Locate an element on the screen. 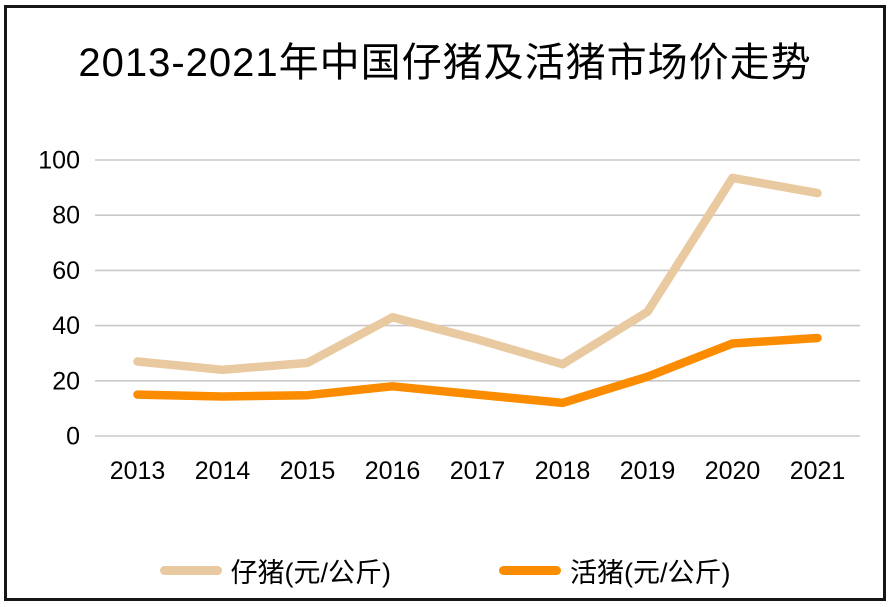 The height and width of the screenshot is (607, 890). x-tick-label: 2020 is located at coordinates (733, 471).